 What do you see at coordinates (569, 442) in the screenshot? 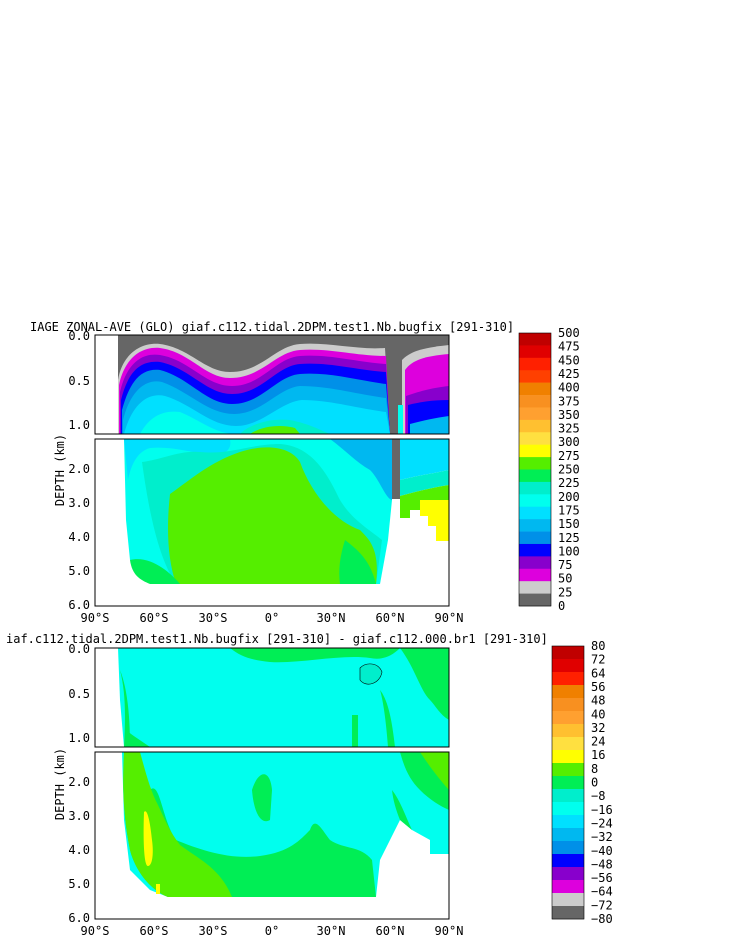
I see `colorbar-label: 300` at bounding box center [569, 442].